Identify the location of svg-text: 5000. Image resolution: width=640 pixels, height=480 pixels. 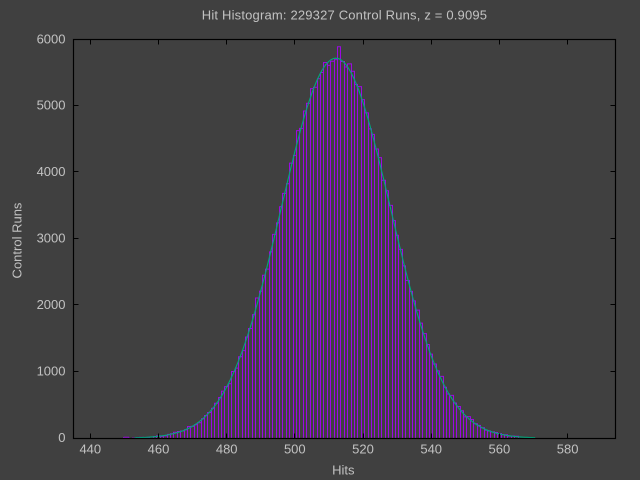
(51, 105).